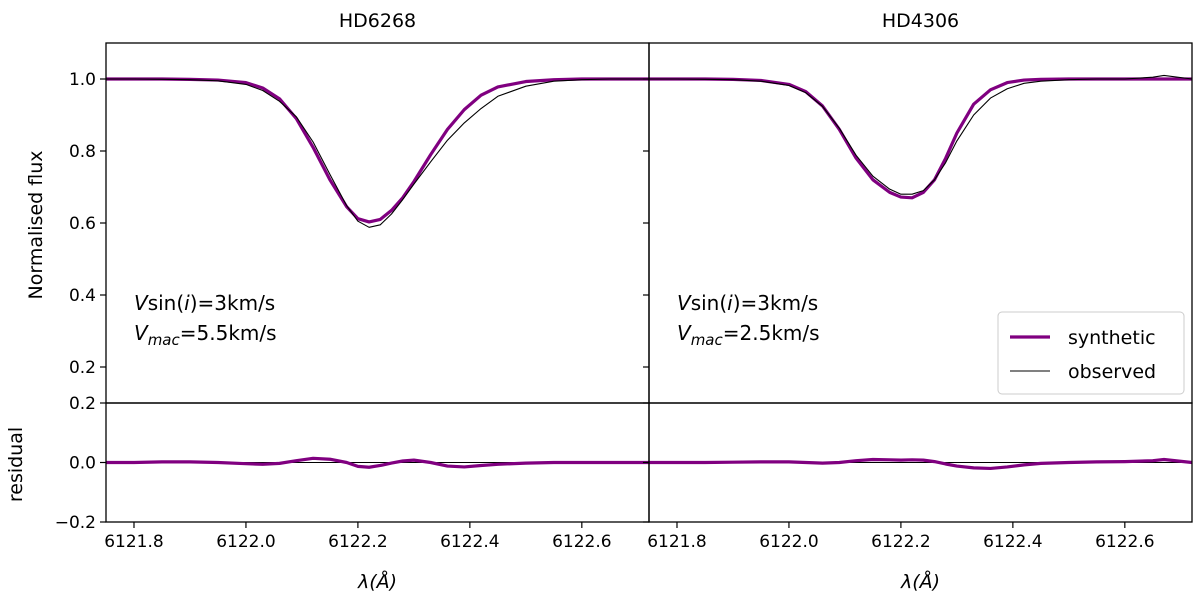  What do you see at coordinates (649, 21) in the screenshot?
I see `panel-titles: HD6268 HD4306` at bounding box center [649, 21].